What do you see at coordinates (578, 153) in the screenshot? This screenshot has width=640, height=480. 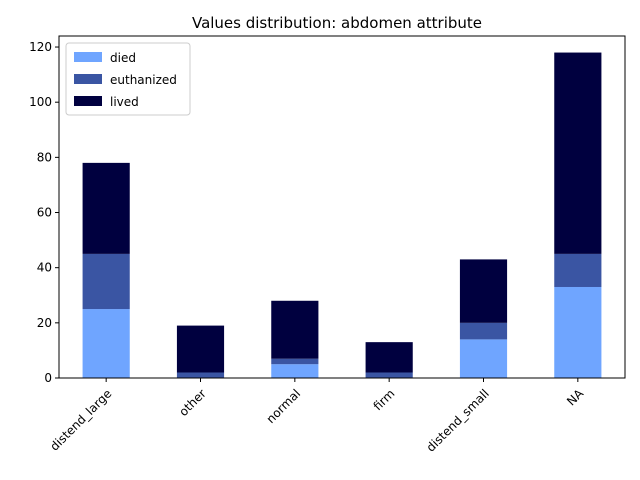 I see `bar-segment-lived-NA` at bounding box center [578, 153].